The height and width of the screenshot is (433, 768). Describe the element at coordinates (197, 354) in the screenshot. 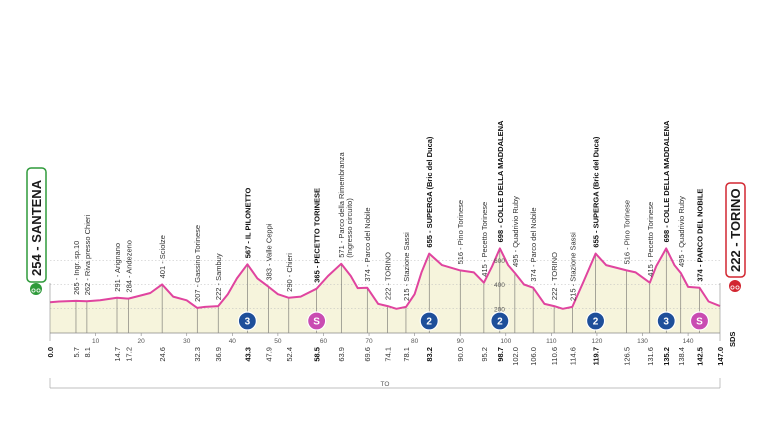

I see `distance-label-6: 32.3` at that location.